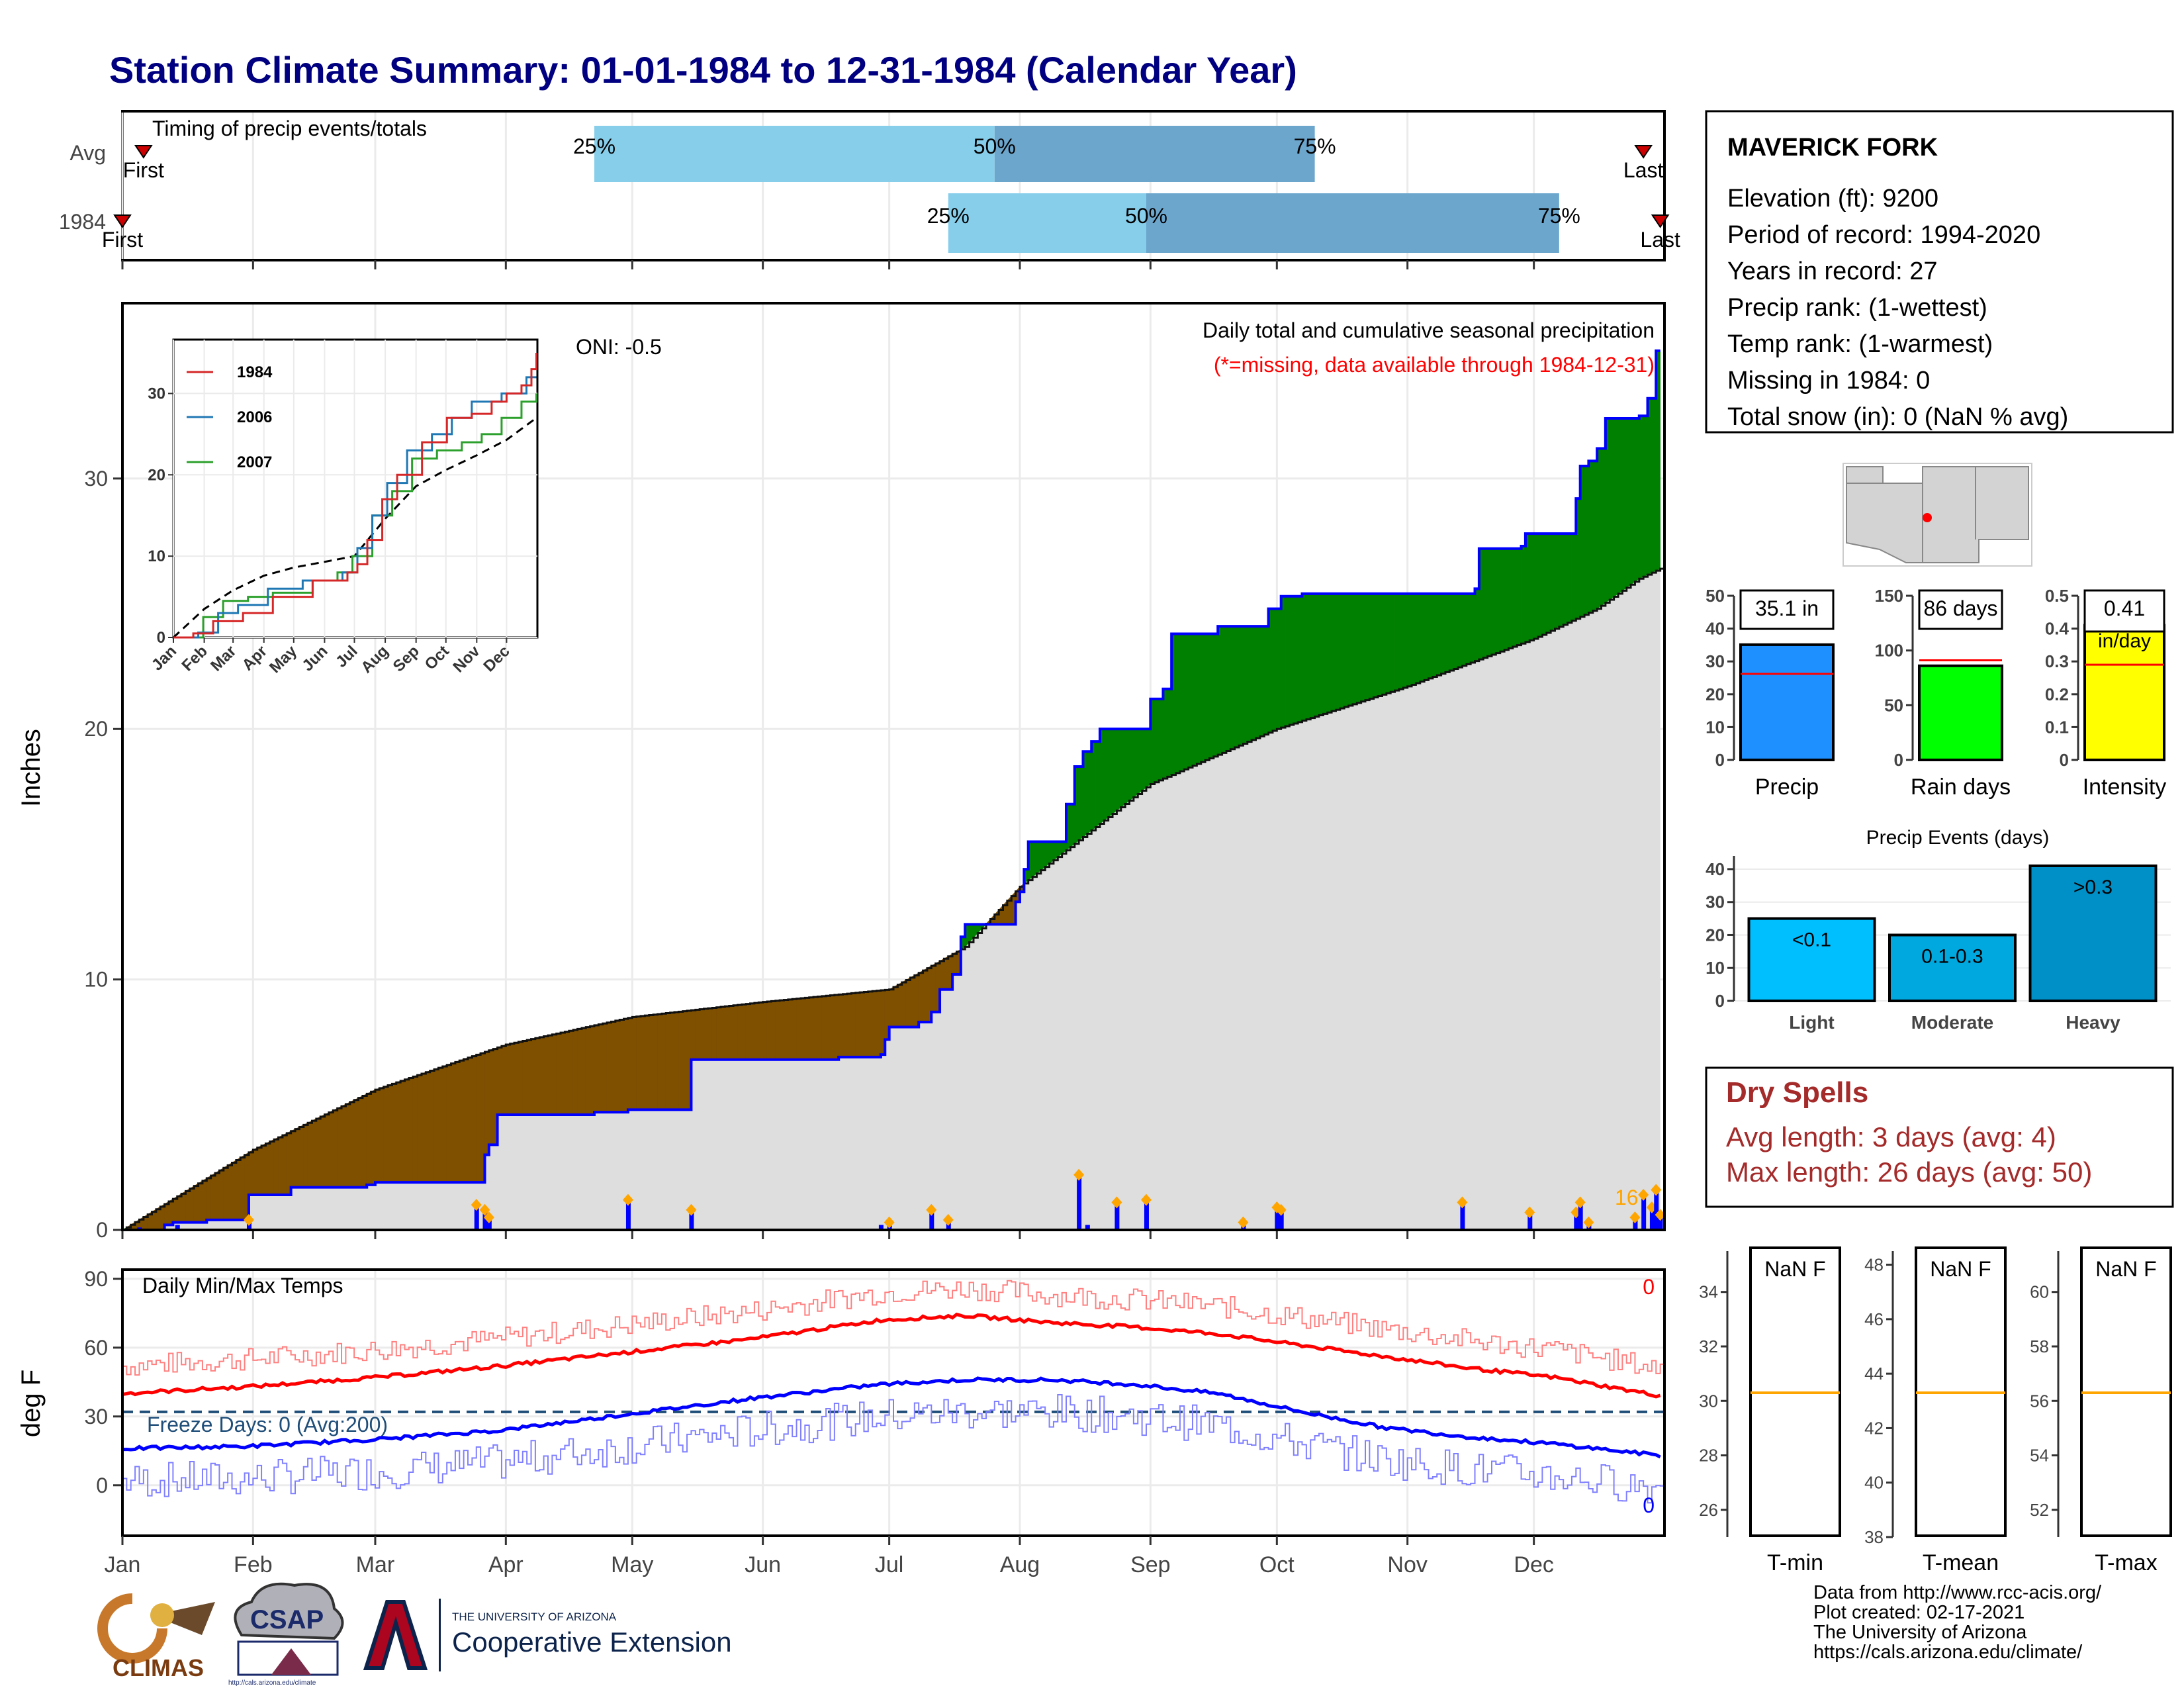  I want to click on month-label-6: Jul, so click(889, 1564).